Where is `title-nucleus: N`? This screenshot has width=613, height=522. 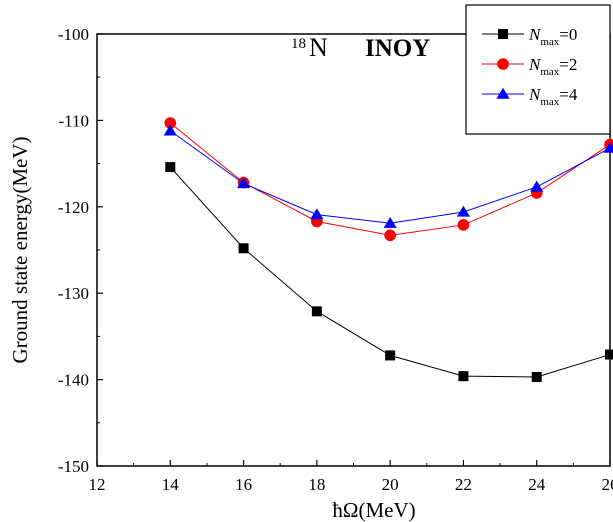 title-nucleus: N is located at coordinates (318, 47).